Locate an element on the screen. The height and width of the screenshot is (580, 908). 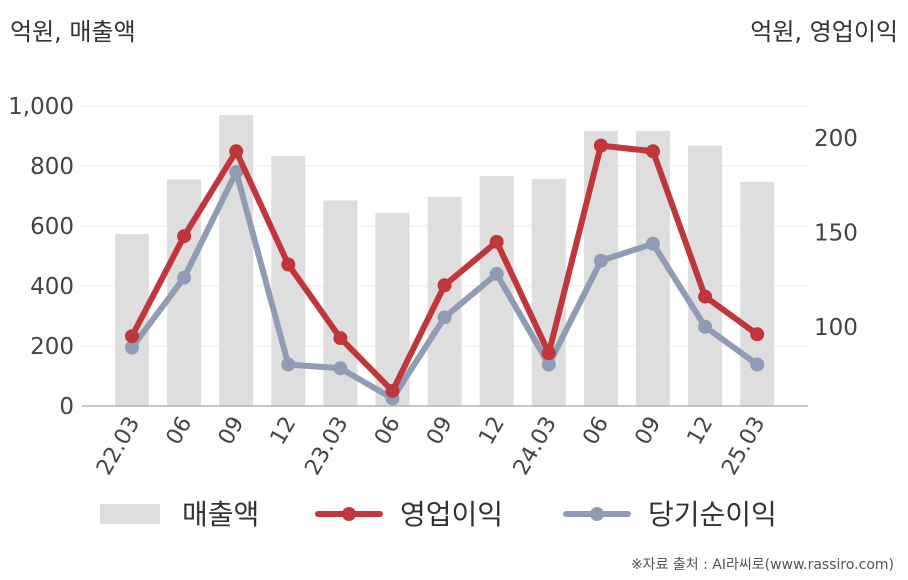
y-left-tick-label: 0 is located at coordinates (66, 407).